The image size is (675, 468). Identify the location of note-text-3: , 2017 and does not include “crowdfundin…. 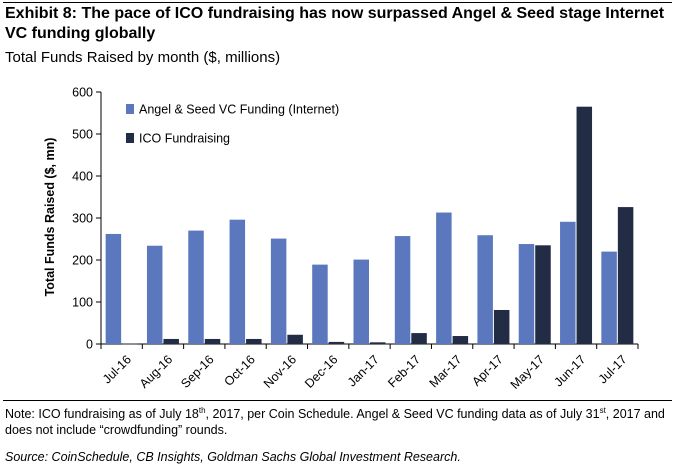
(335, 422).